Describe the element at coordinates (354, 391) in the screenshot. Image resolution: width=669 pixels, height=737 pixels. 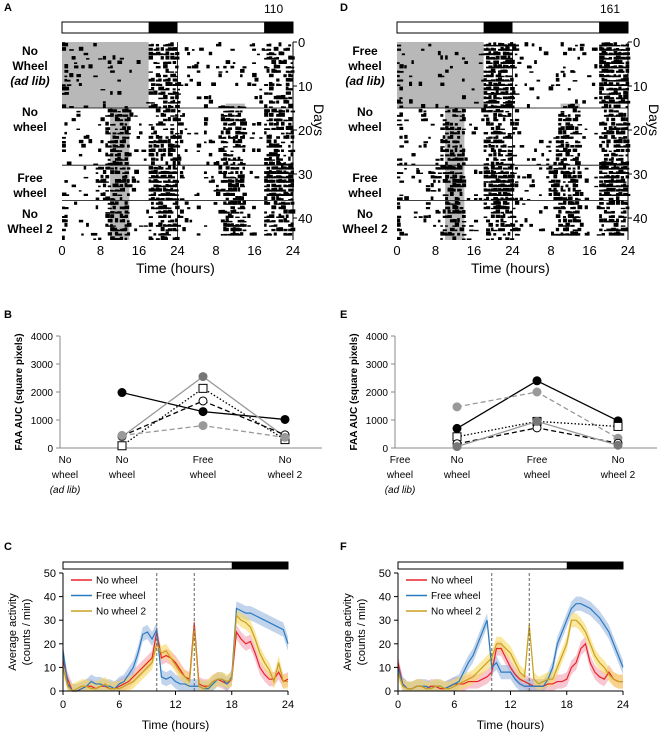
I see `y-axis-label: FAA AUC (square pixels)` at that location.